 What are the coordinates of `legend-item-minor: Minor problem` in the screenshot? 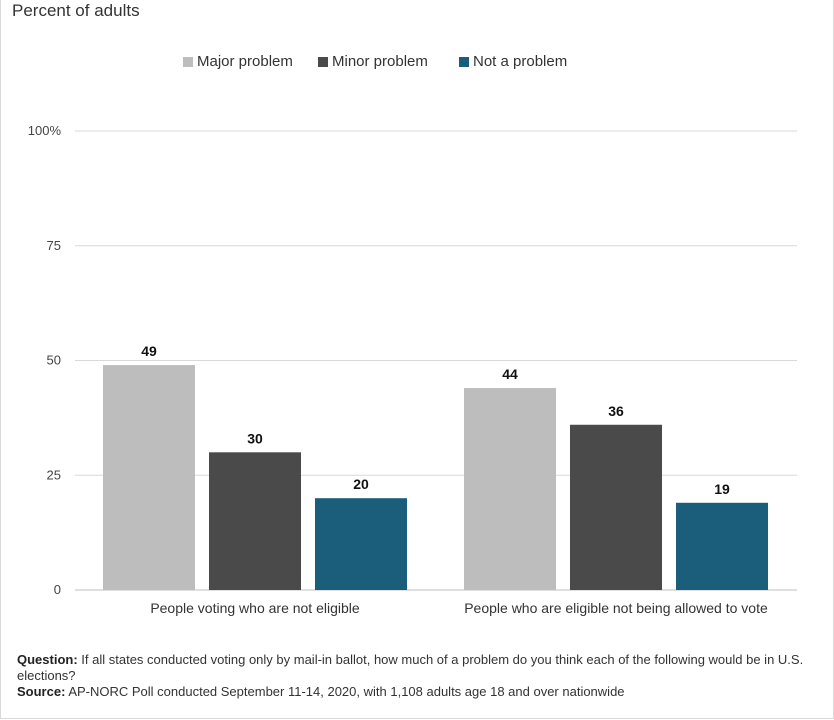 It's located at (373, 61).